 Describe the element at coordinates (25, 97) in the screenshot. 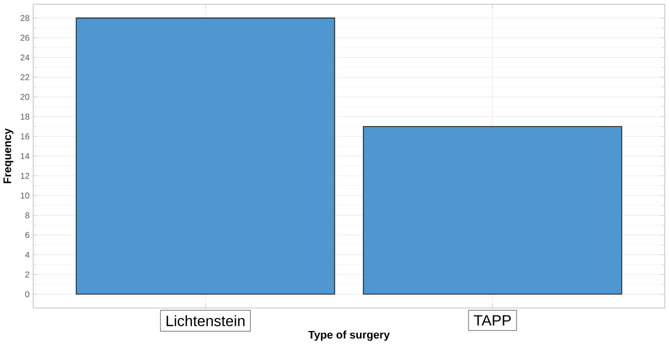

I see `y-tick-label: 20` at that location.